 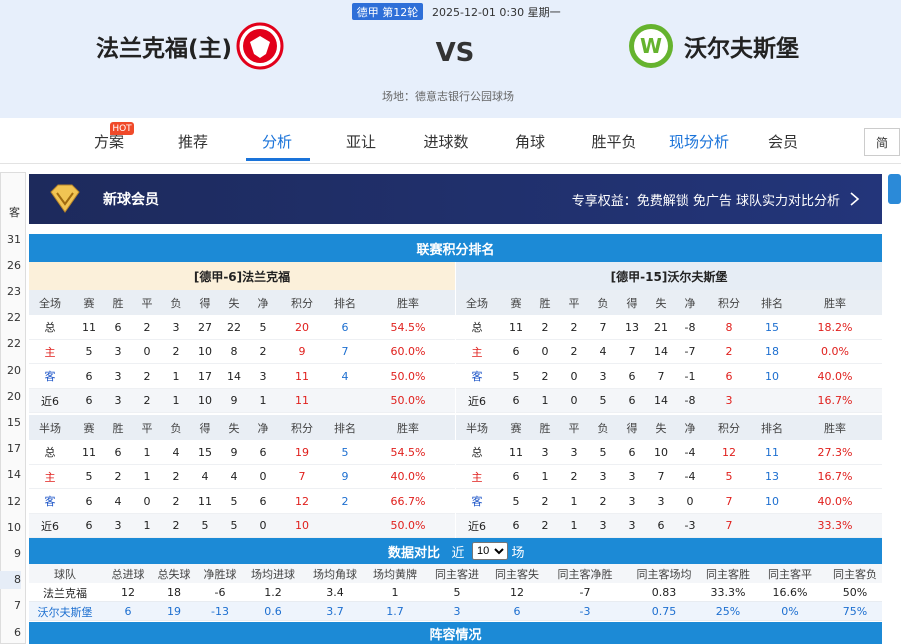 I want to click on column-header: 赛, so click(x=516, y=428).